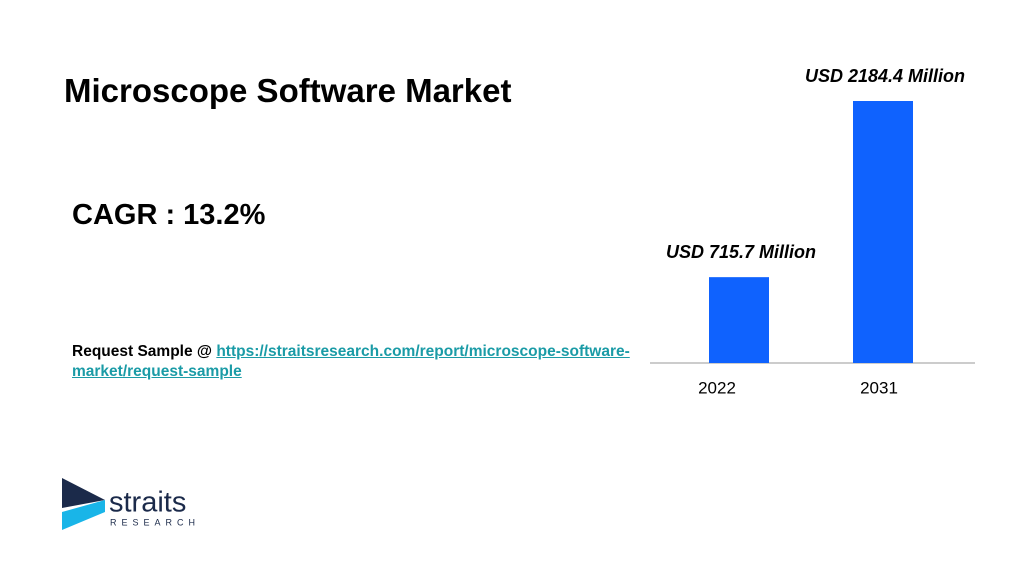  Describe the element at coordinates (717, 387) in the screenshot. I see `x-tick-label: 2022` at that location.